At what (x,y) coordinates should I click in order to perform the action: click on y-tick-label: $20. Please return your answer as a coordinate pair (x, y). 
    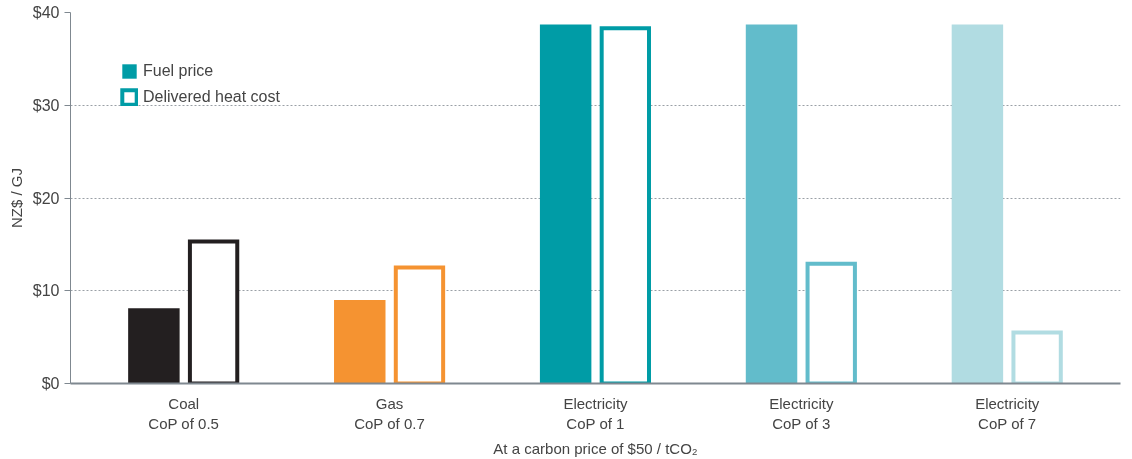
    Looking at the image, I should click on (46, 198).